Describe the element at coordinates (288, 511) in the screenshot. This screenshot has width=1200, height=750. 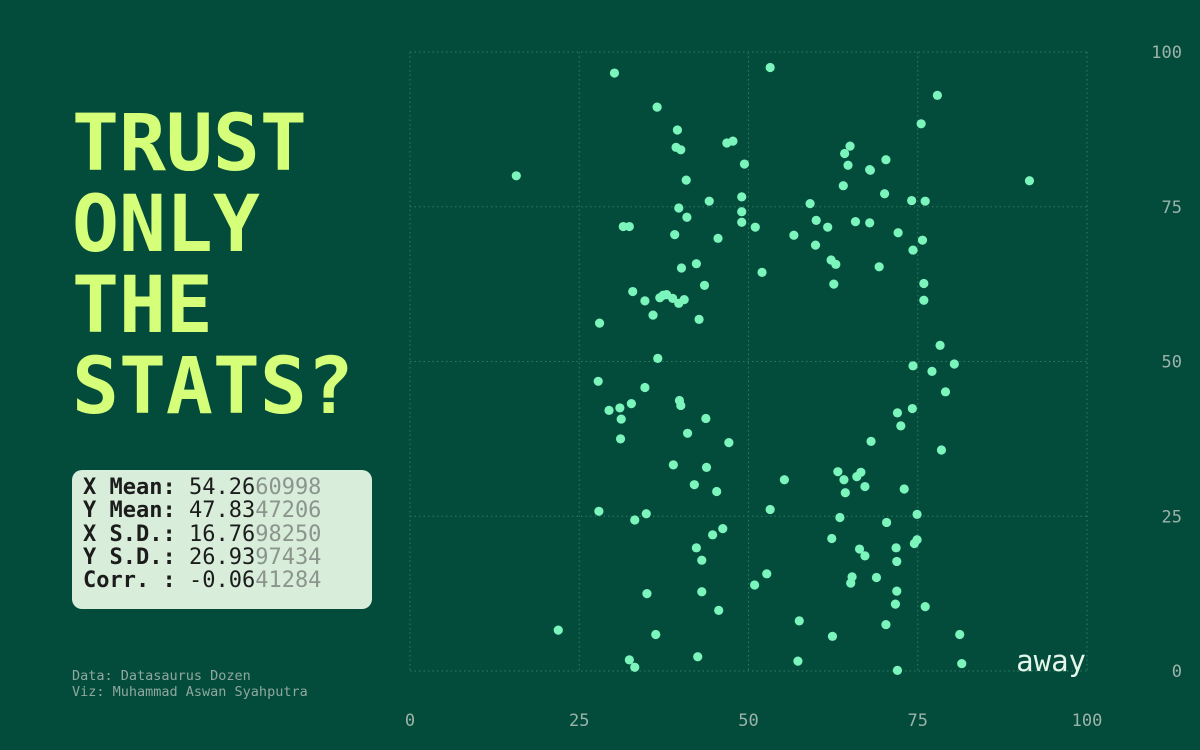
I see `stat-value-dim: 47206` at that location.